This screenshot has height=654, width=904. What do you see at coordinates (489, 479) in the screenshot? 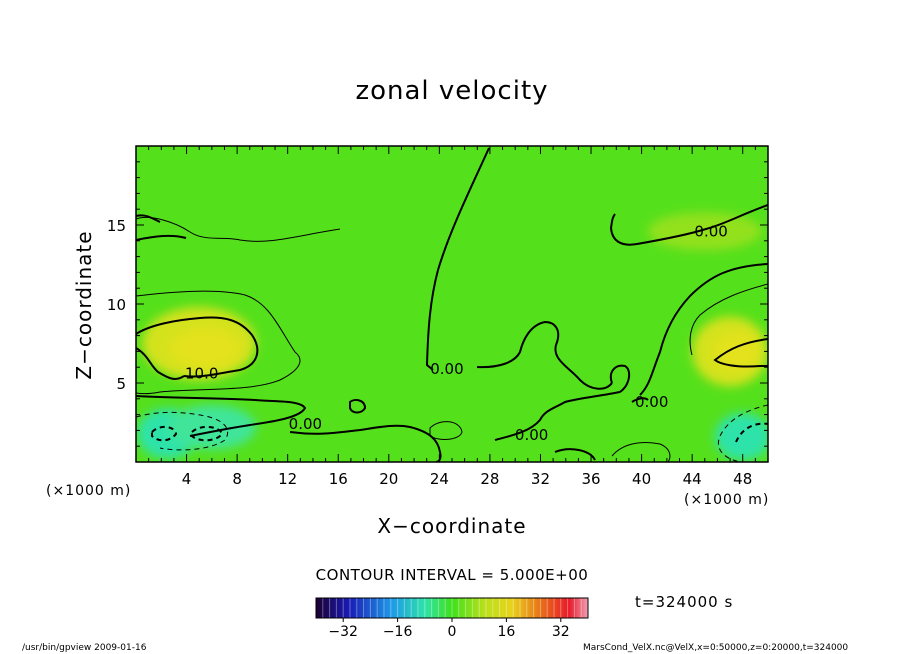
I see `x-tick-label: 28` at bounding box center [489, 479].